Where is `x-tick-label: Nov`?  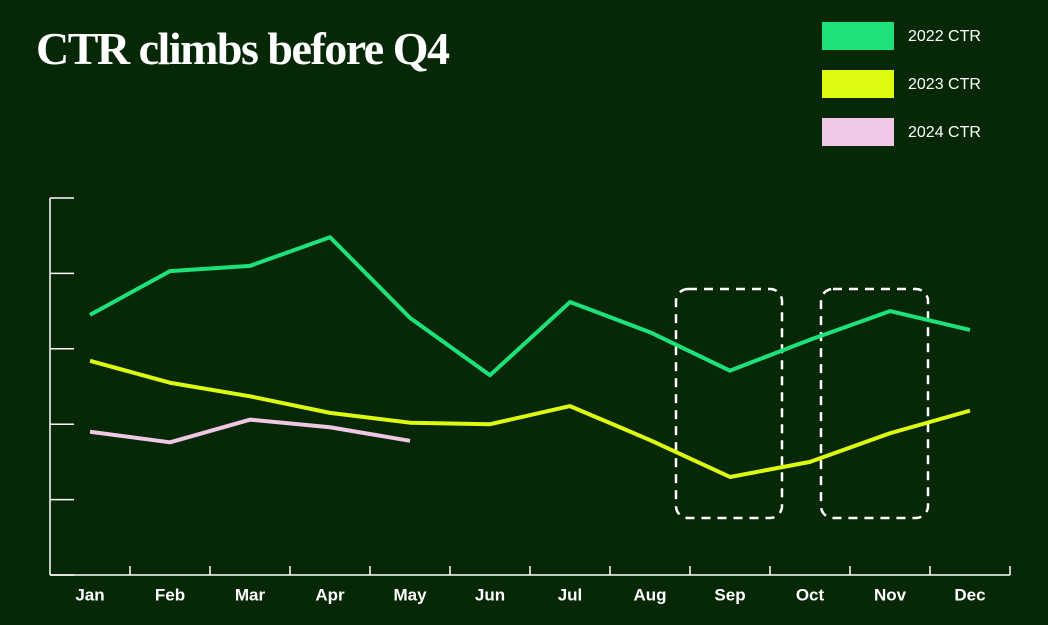
x-tick-label: Nov is located at coordinates (890, 594).